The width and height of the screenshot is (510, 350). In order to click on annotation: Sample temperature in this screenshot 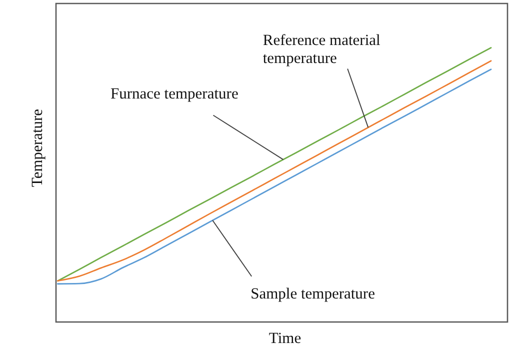, I will do `click(313, 294)`.